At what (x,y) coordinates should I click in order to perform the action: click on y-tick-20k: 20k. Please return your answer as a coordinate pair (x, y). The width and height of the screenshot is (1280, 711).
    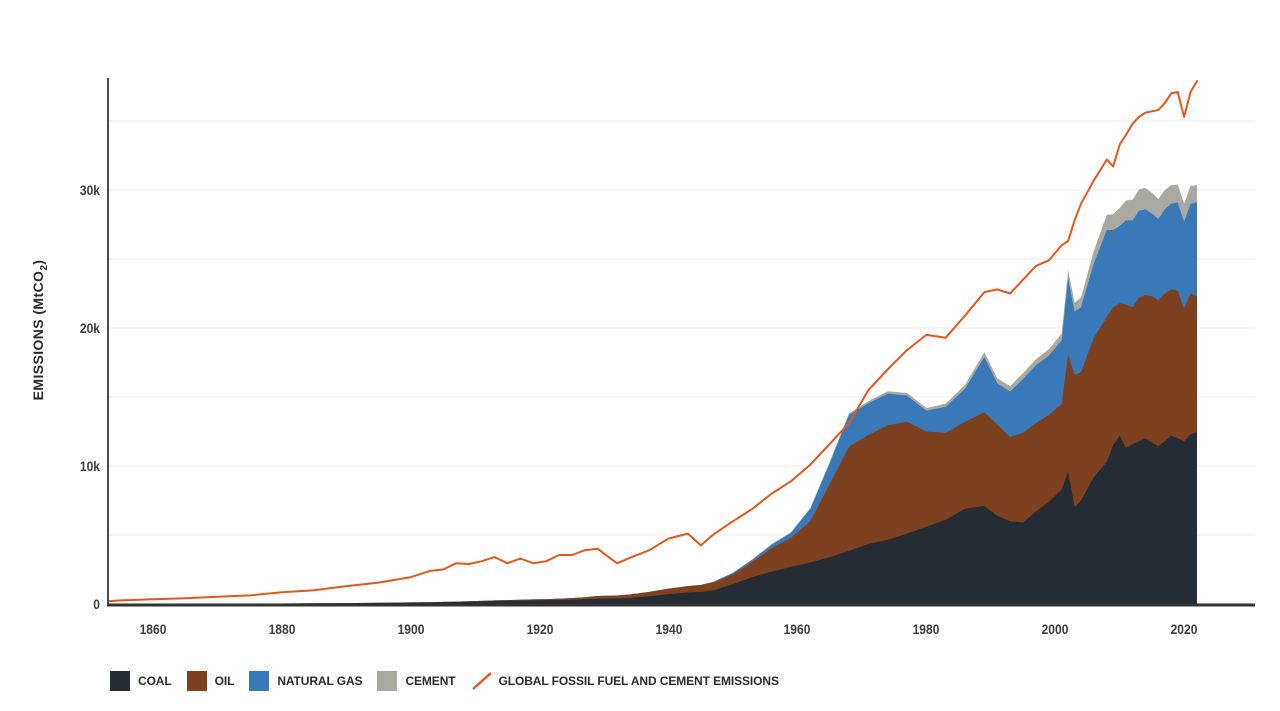
    Looking at the image, I should click on (89, 328).